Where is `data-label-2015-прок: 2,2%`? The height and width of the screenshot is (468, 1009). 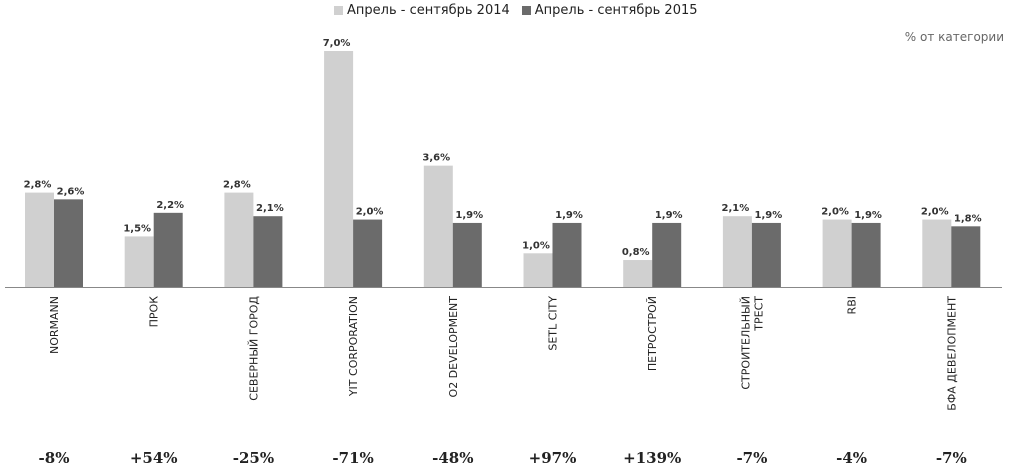 data-label-2015-прок: 2,2% is located at coordinates (170, 205).